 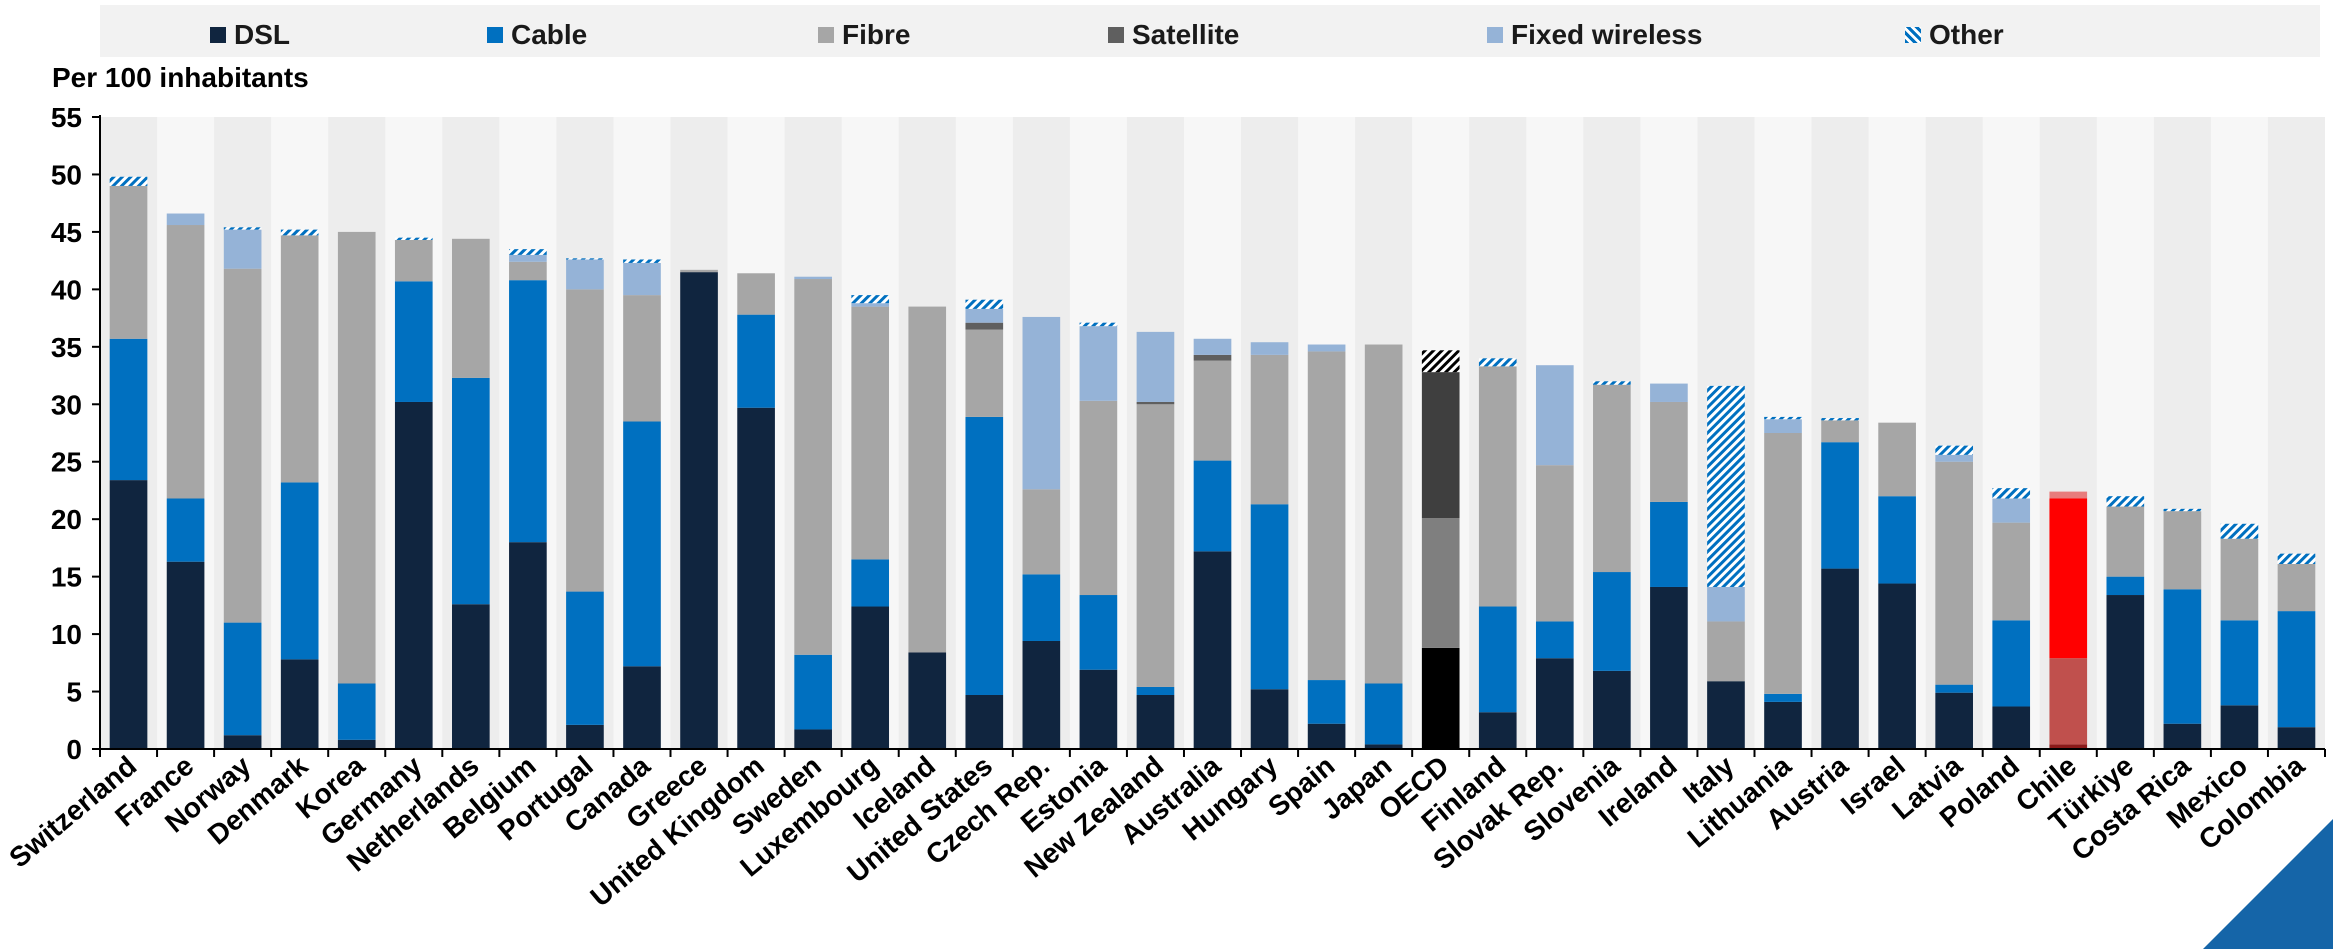 I want to click on legend-label: Cable, so click(x=549, y=34).